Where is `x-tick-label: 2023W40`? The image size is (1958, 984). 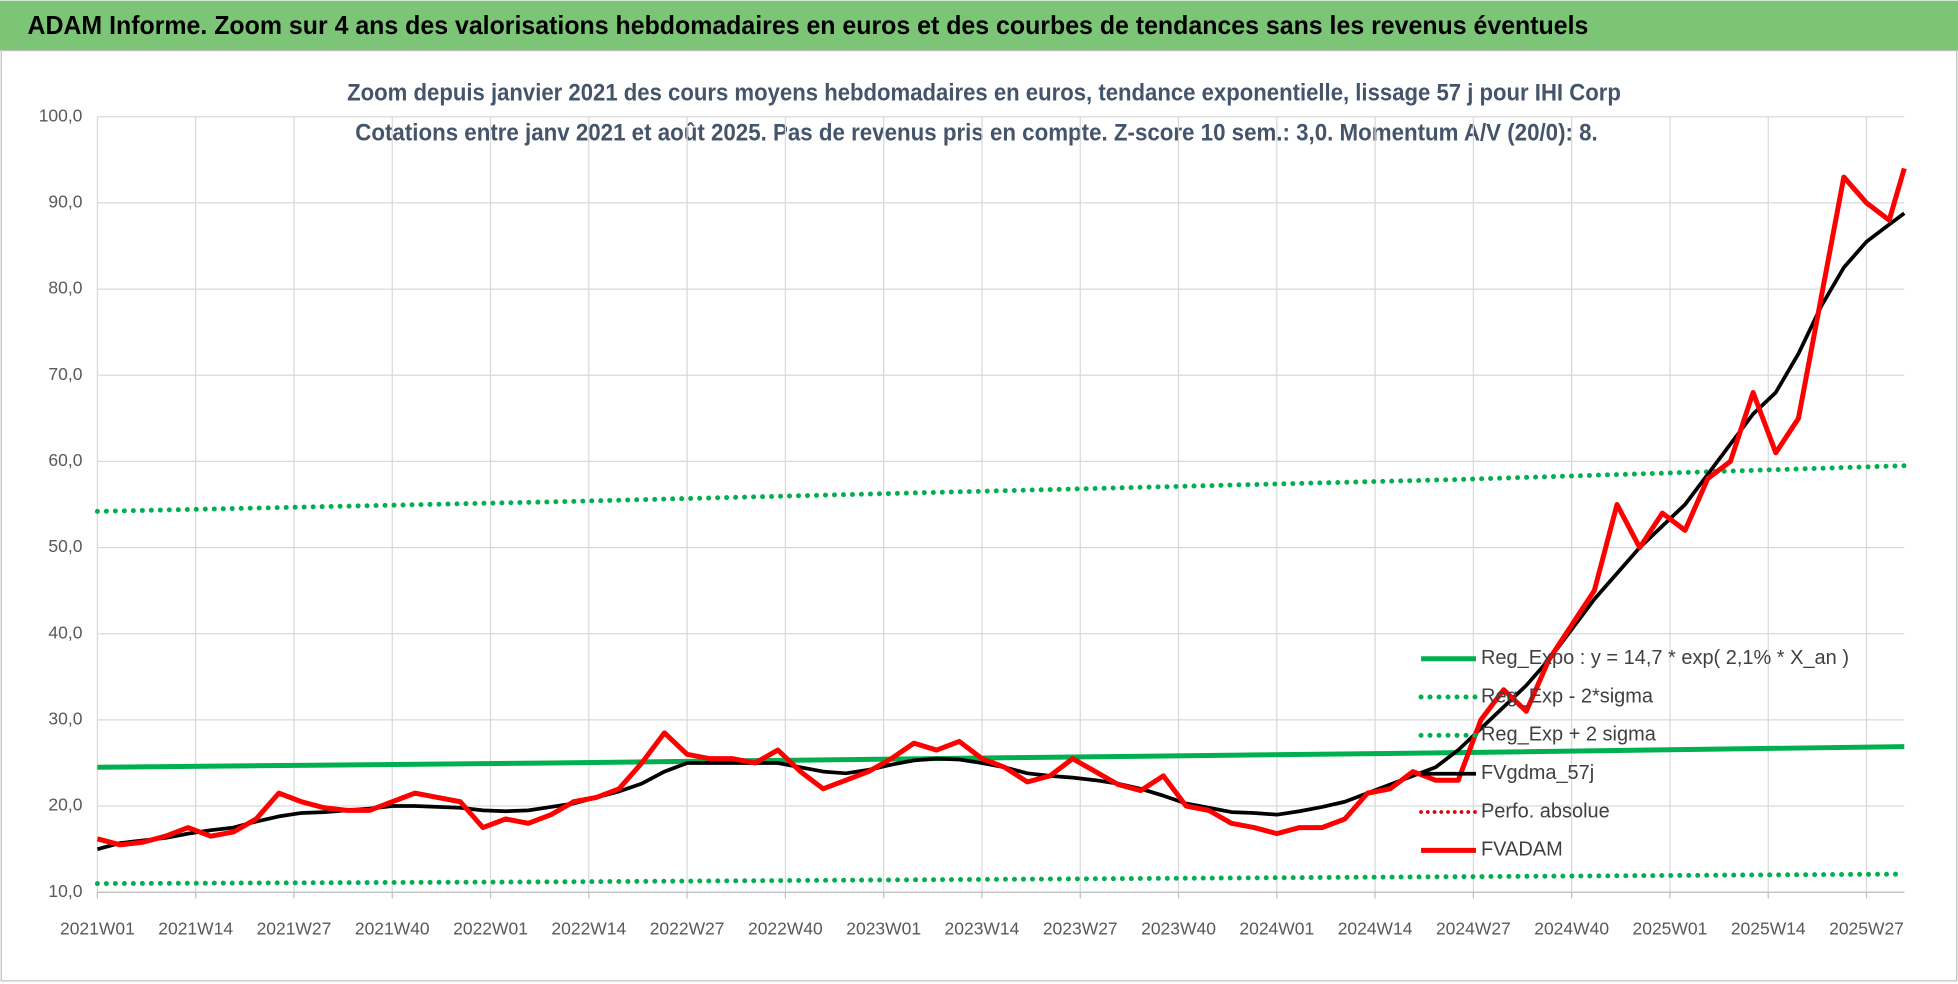
x-tick-label: 2023W40 is located at coordinates (1178, 928).